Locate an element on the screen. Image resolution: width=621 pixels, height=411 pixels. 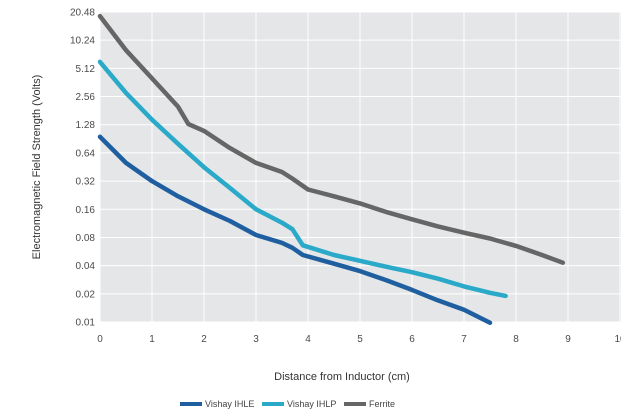
x-tick-label: 3 is located at coordinates (256, 339).